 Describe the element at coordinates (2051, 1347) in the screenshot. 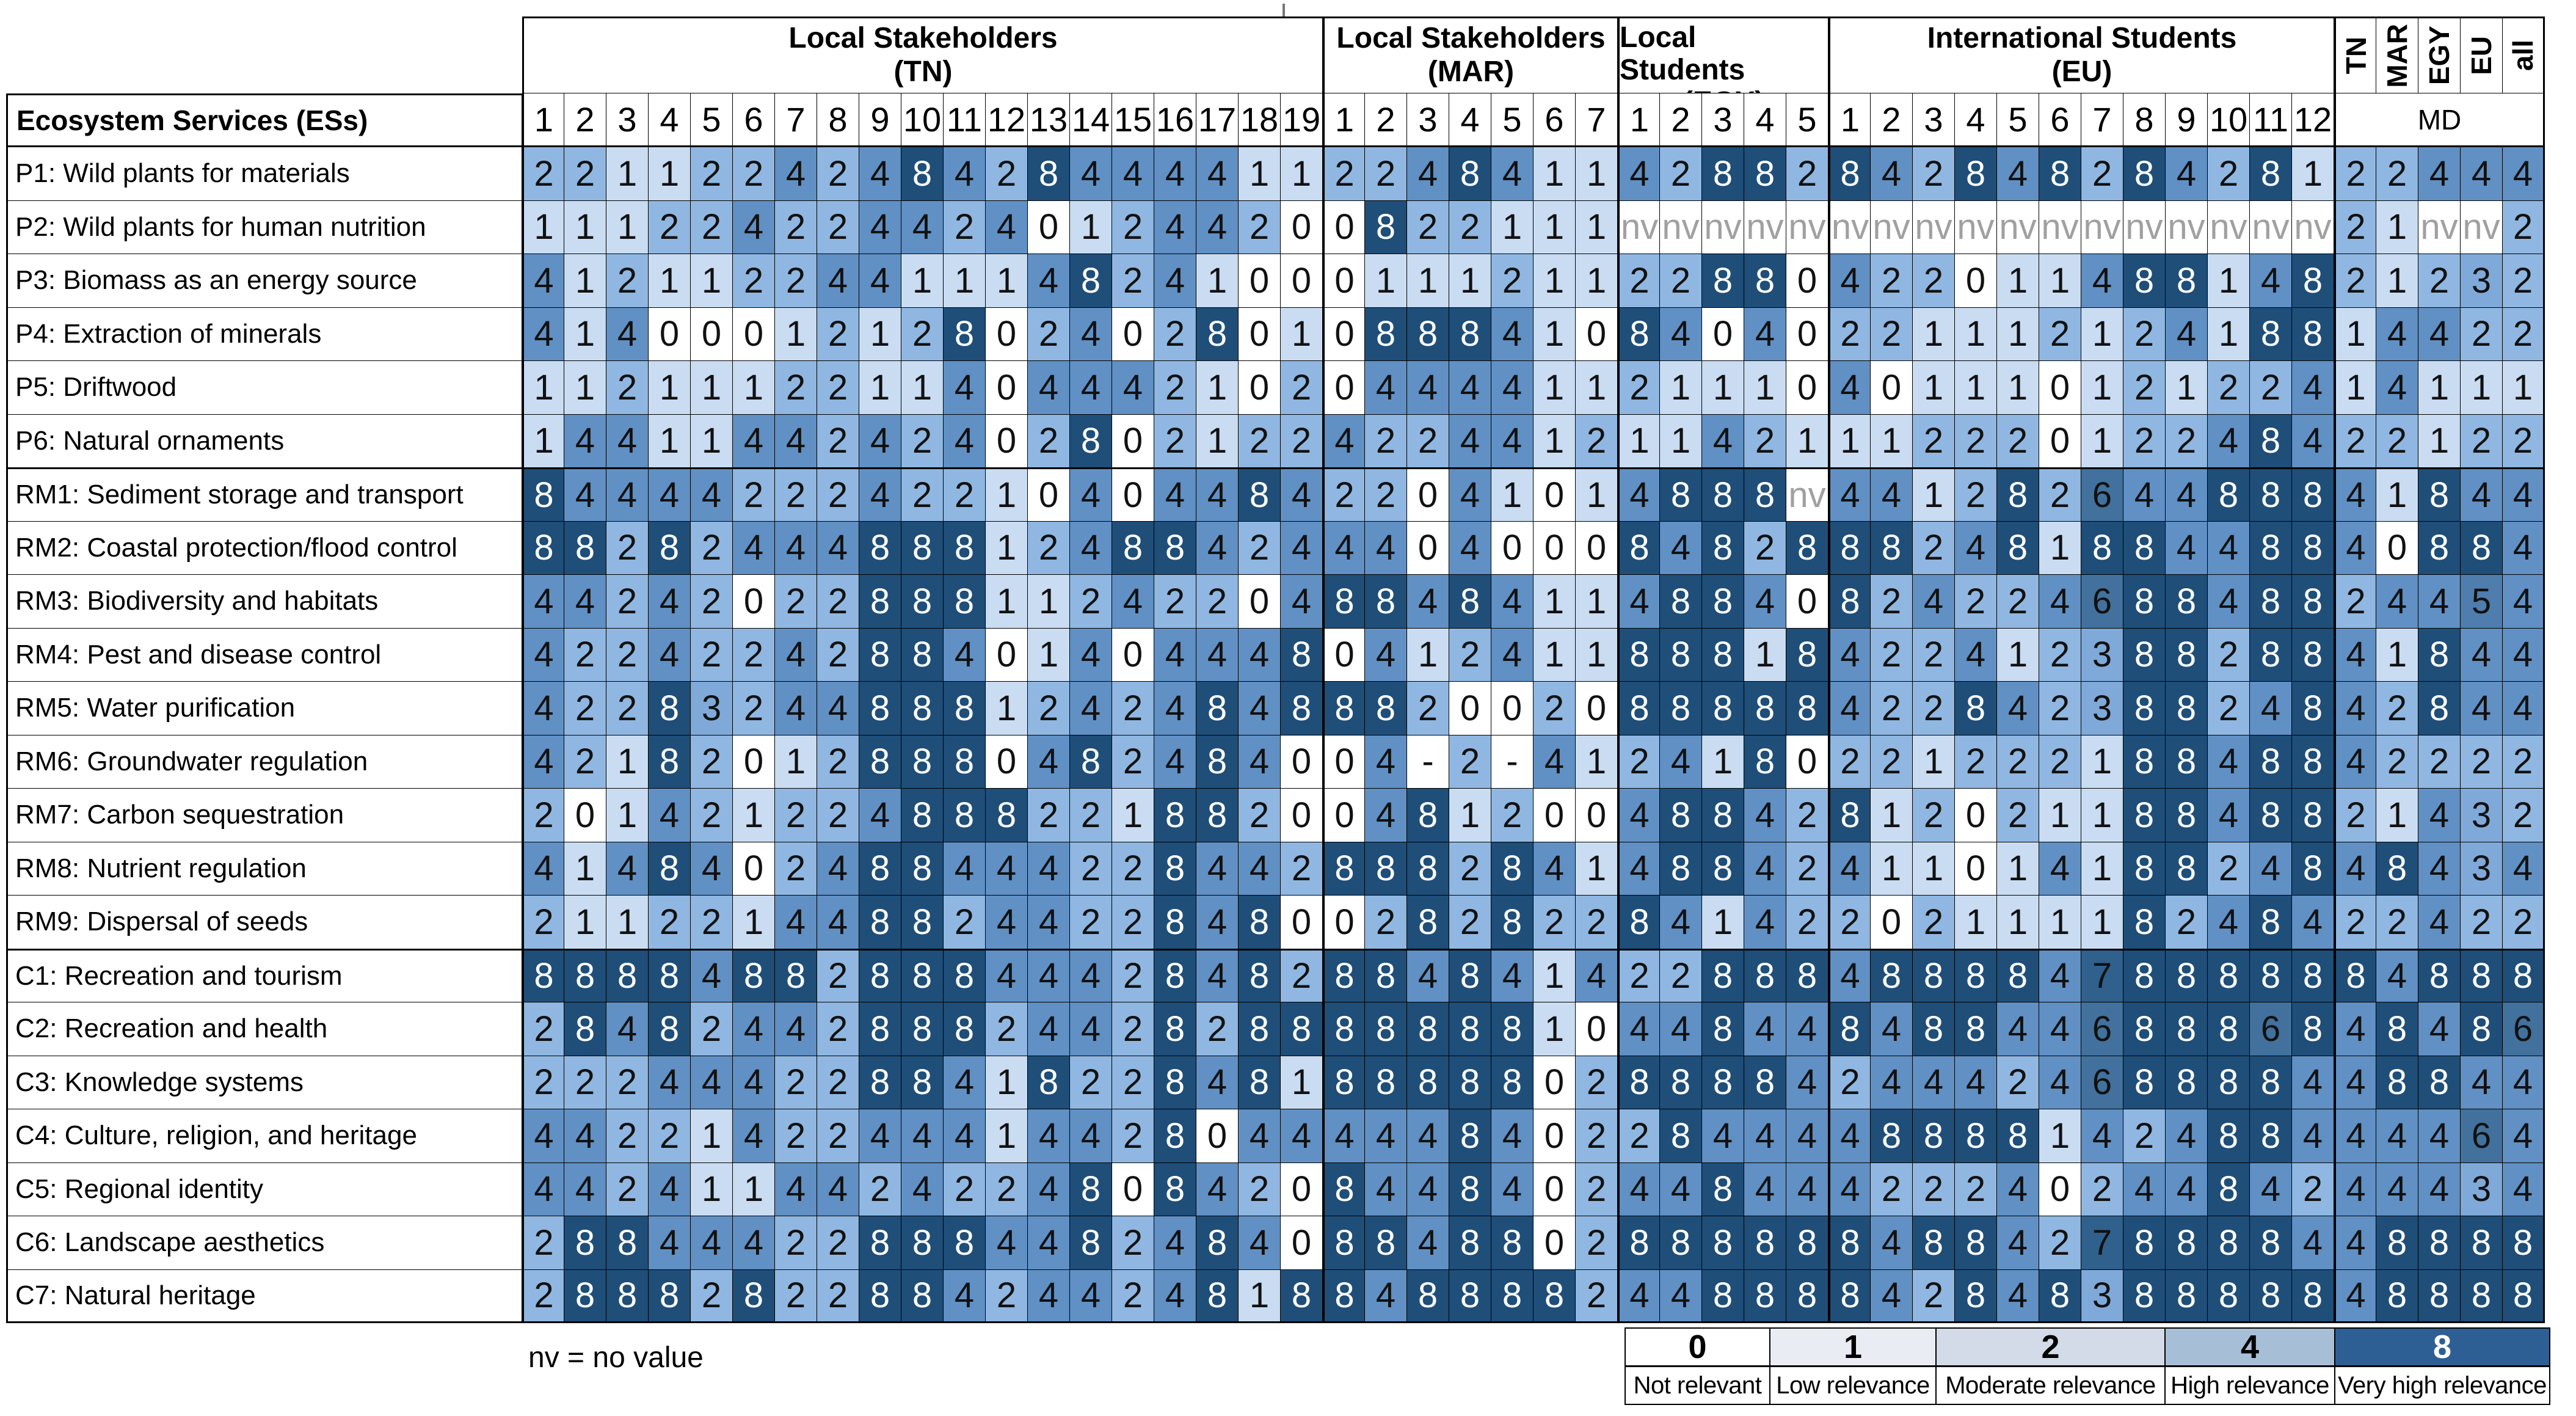

I see `legend-swatch: 2` at that location.